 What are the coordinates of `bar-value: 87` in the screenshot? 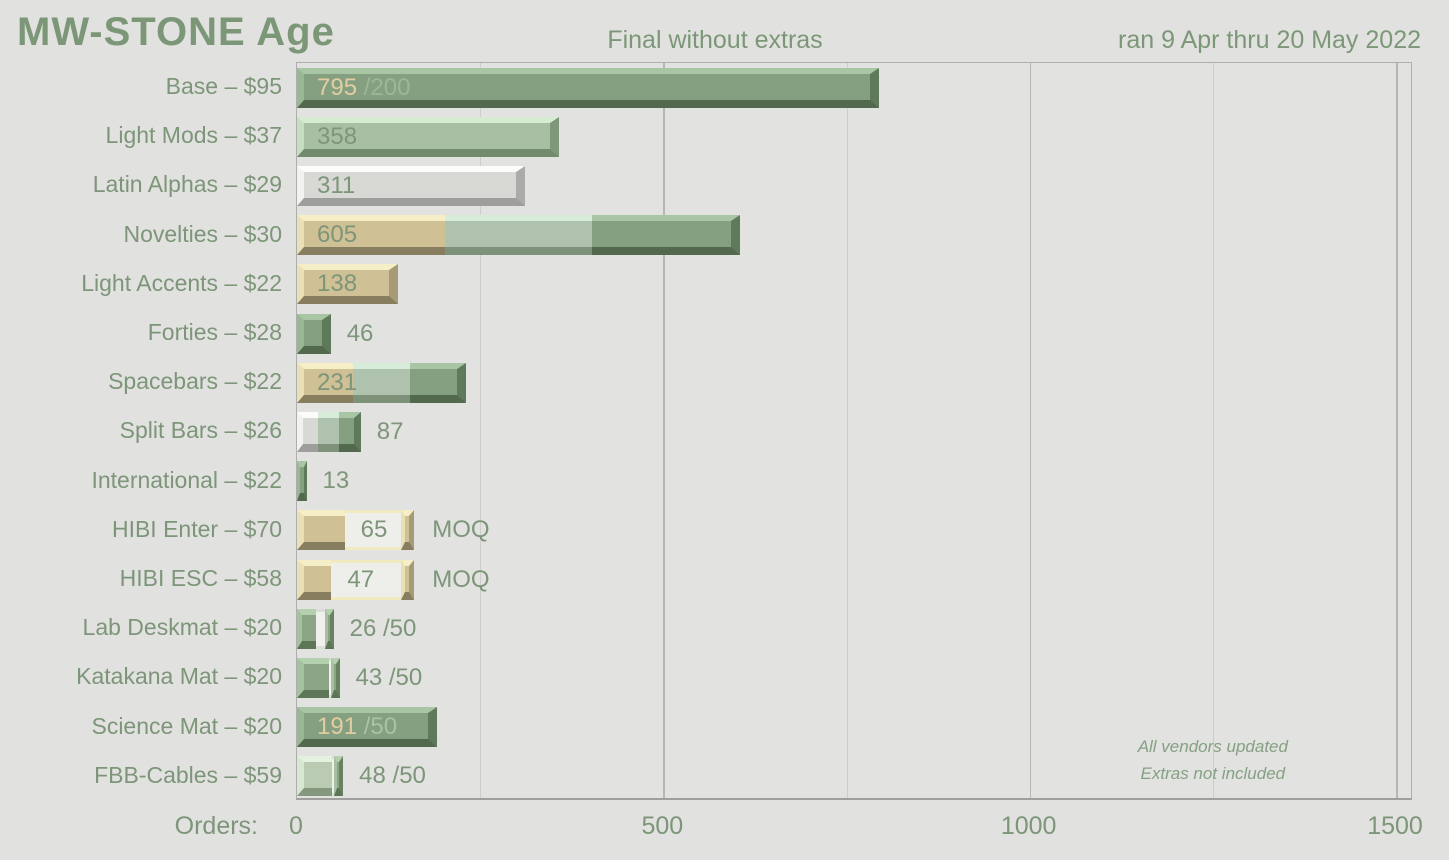 It's located at (390, 431).